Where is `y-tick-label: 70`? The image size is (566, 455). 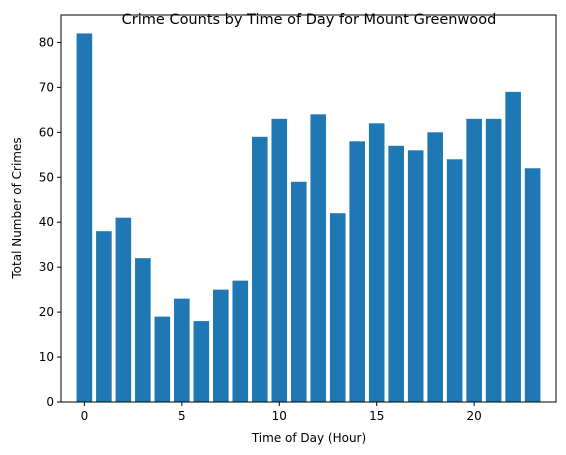 y-tick-label: 70 is located at coordinates (46, 87).